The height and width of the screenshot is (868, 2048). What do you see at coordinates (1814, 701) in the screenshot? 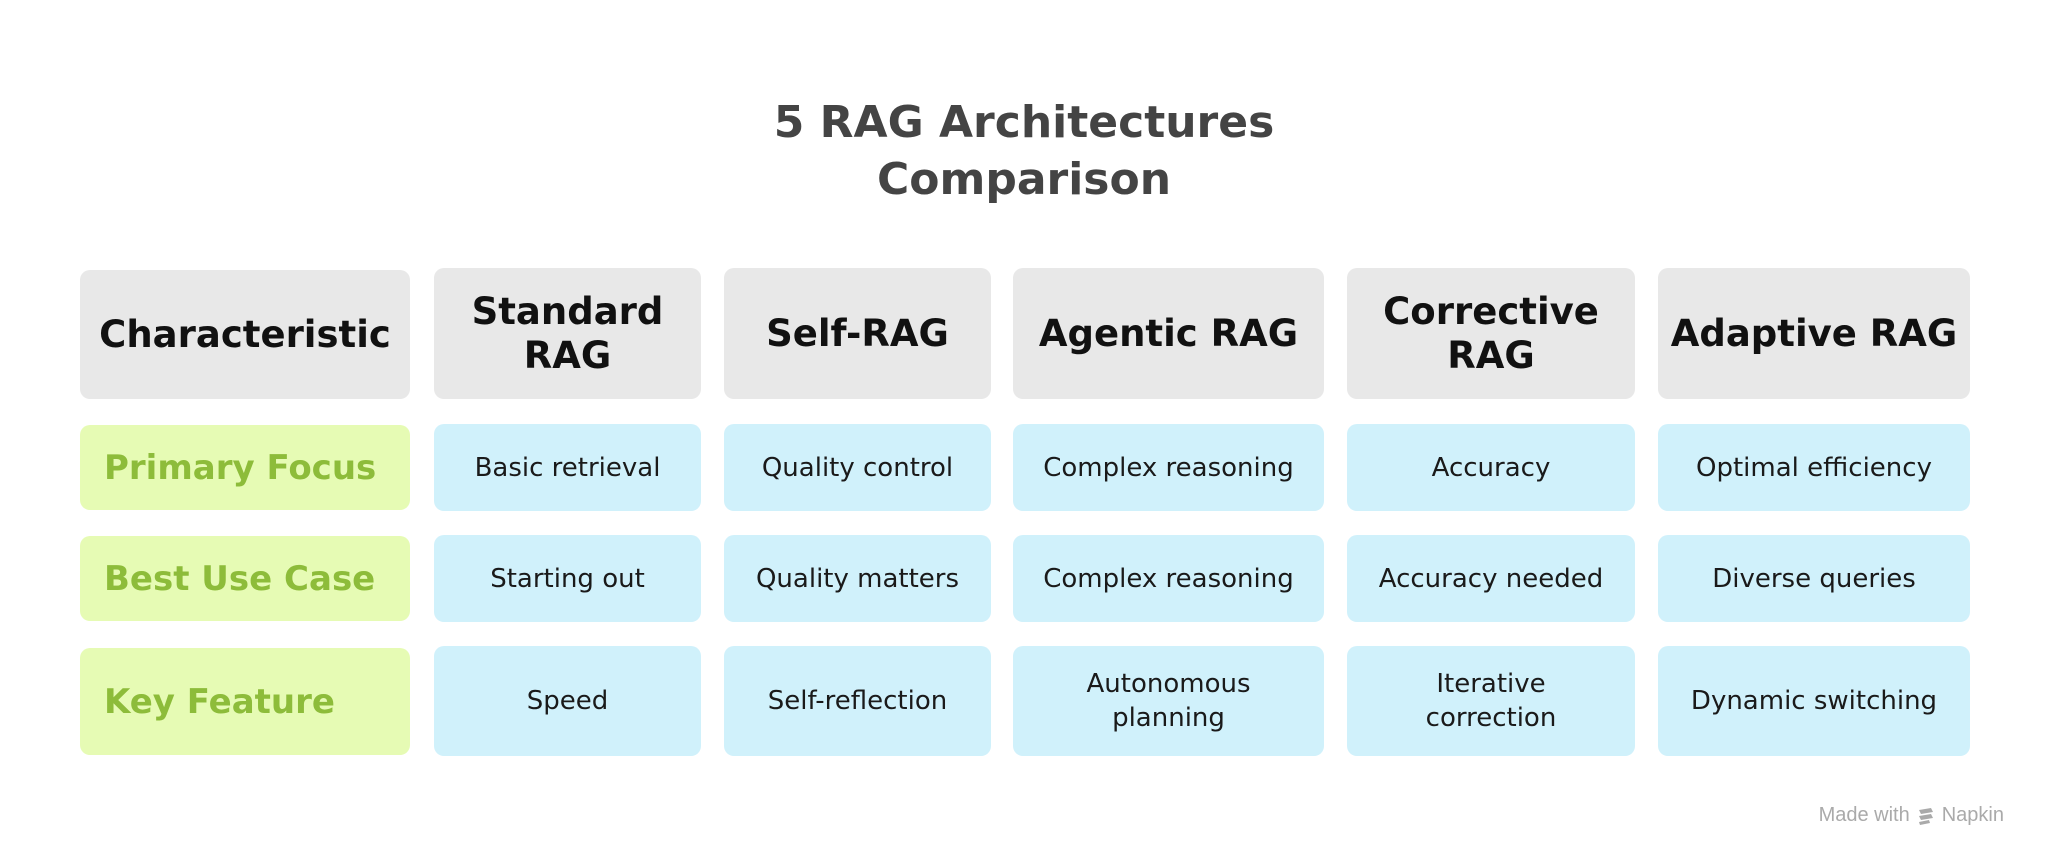
I see `cell-key-feature-adaptive-rag: Dynamic switching` at bounding box center [1814, 701].